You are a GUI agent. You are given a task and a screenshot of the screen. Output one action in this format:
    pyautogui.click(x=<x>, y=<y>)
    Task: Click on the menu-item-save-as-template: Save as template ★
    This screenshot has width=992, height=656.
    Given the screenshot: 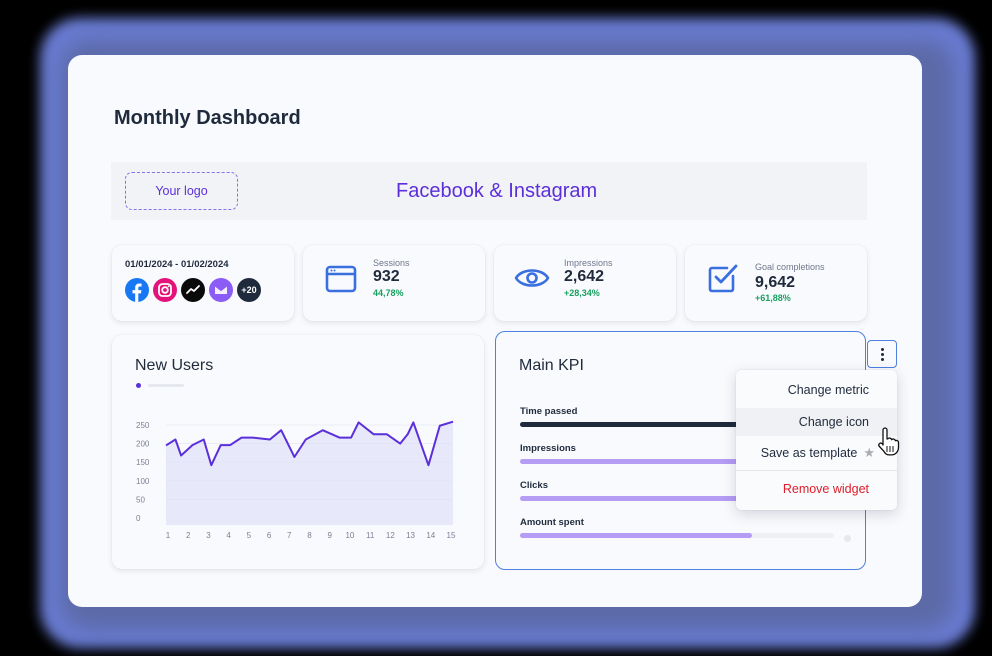 What is the action you would take?
    pyautogui.click(x=816, y=453)
    